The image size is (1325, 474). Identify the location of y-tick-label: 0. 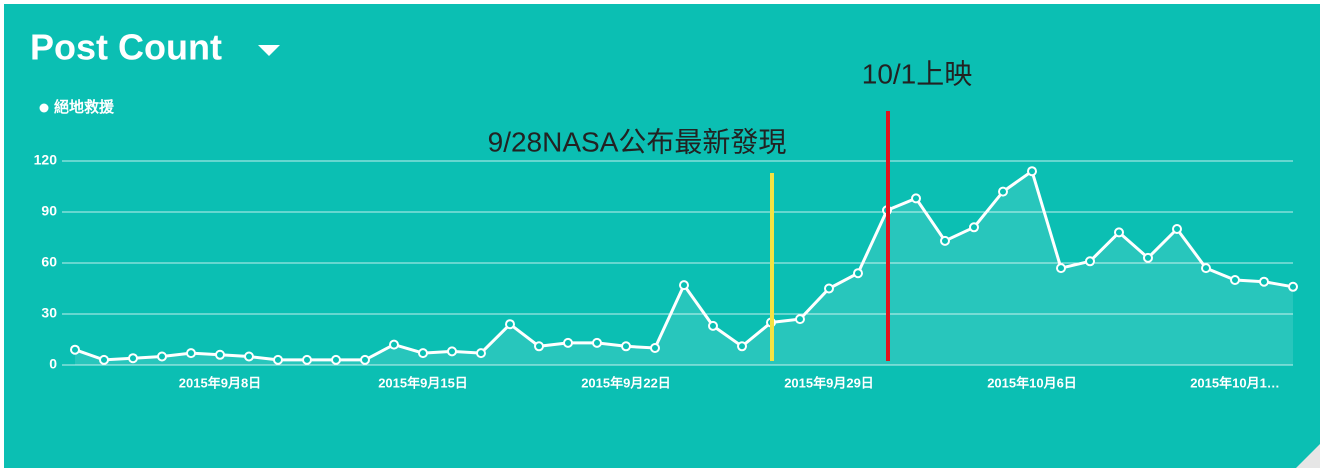
(53, 364).